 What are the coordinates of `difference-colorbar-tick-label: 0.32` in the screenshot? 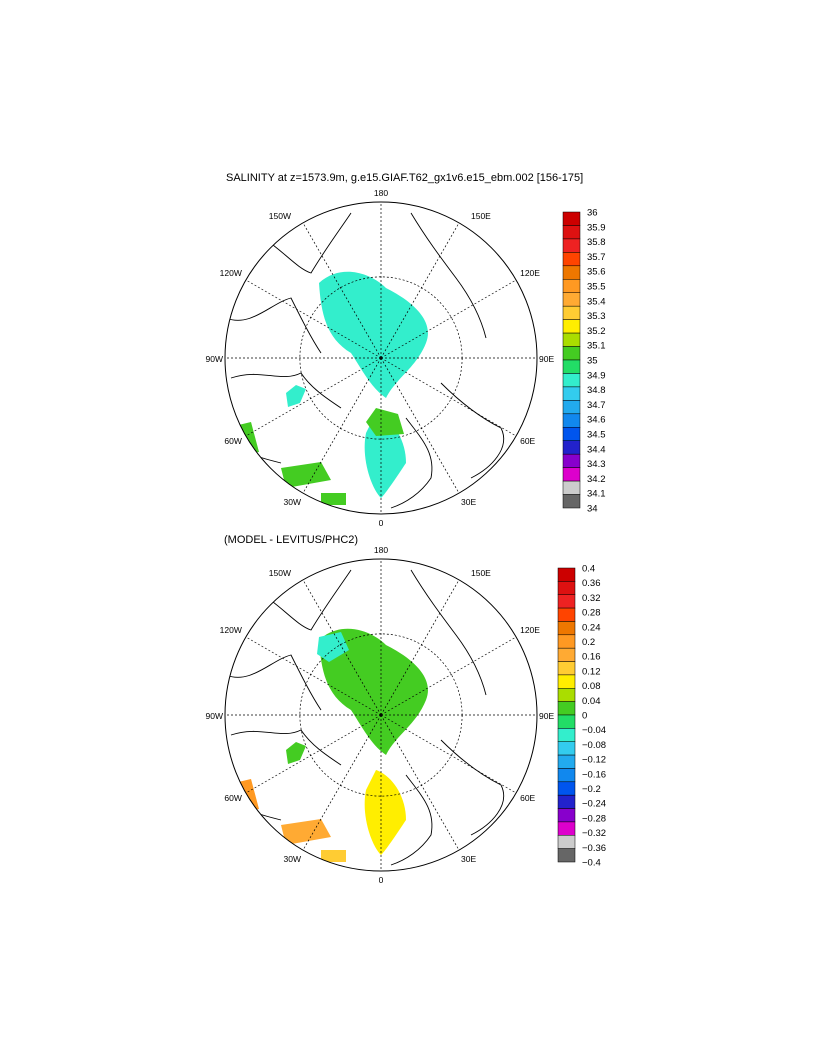 It's located at (591, 598).